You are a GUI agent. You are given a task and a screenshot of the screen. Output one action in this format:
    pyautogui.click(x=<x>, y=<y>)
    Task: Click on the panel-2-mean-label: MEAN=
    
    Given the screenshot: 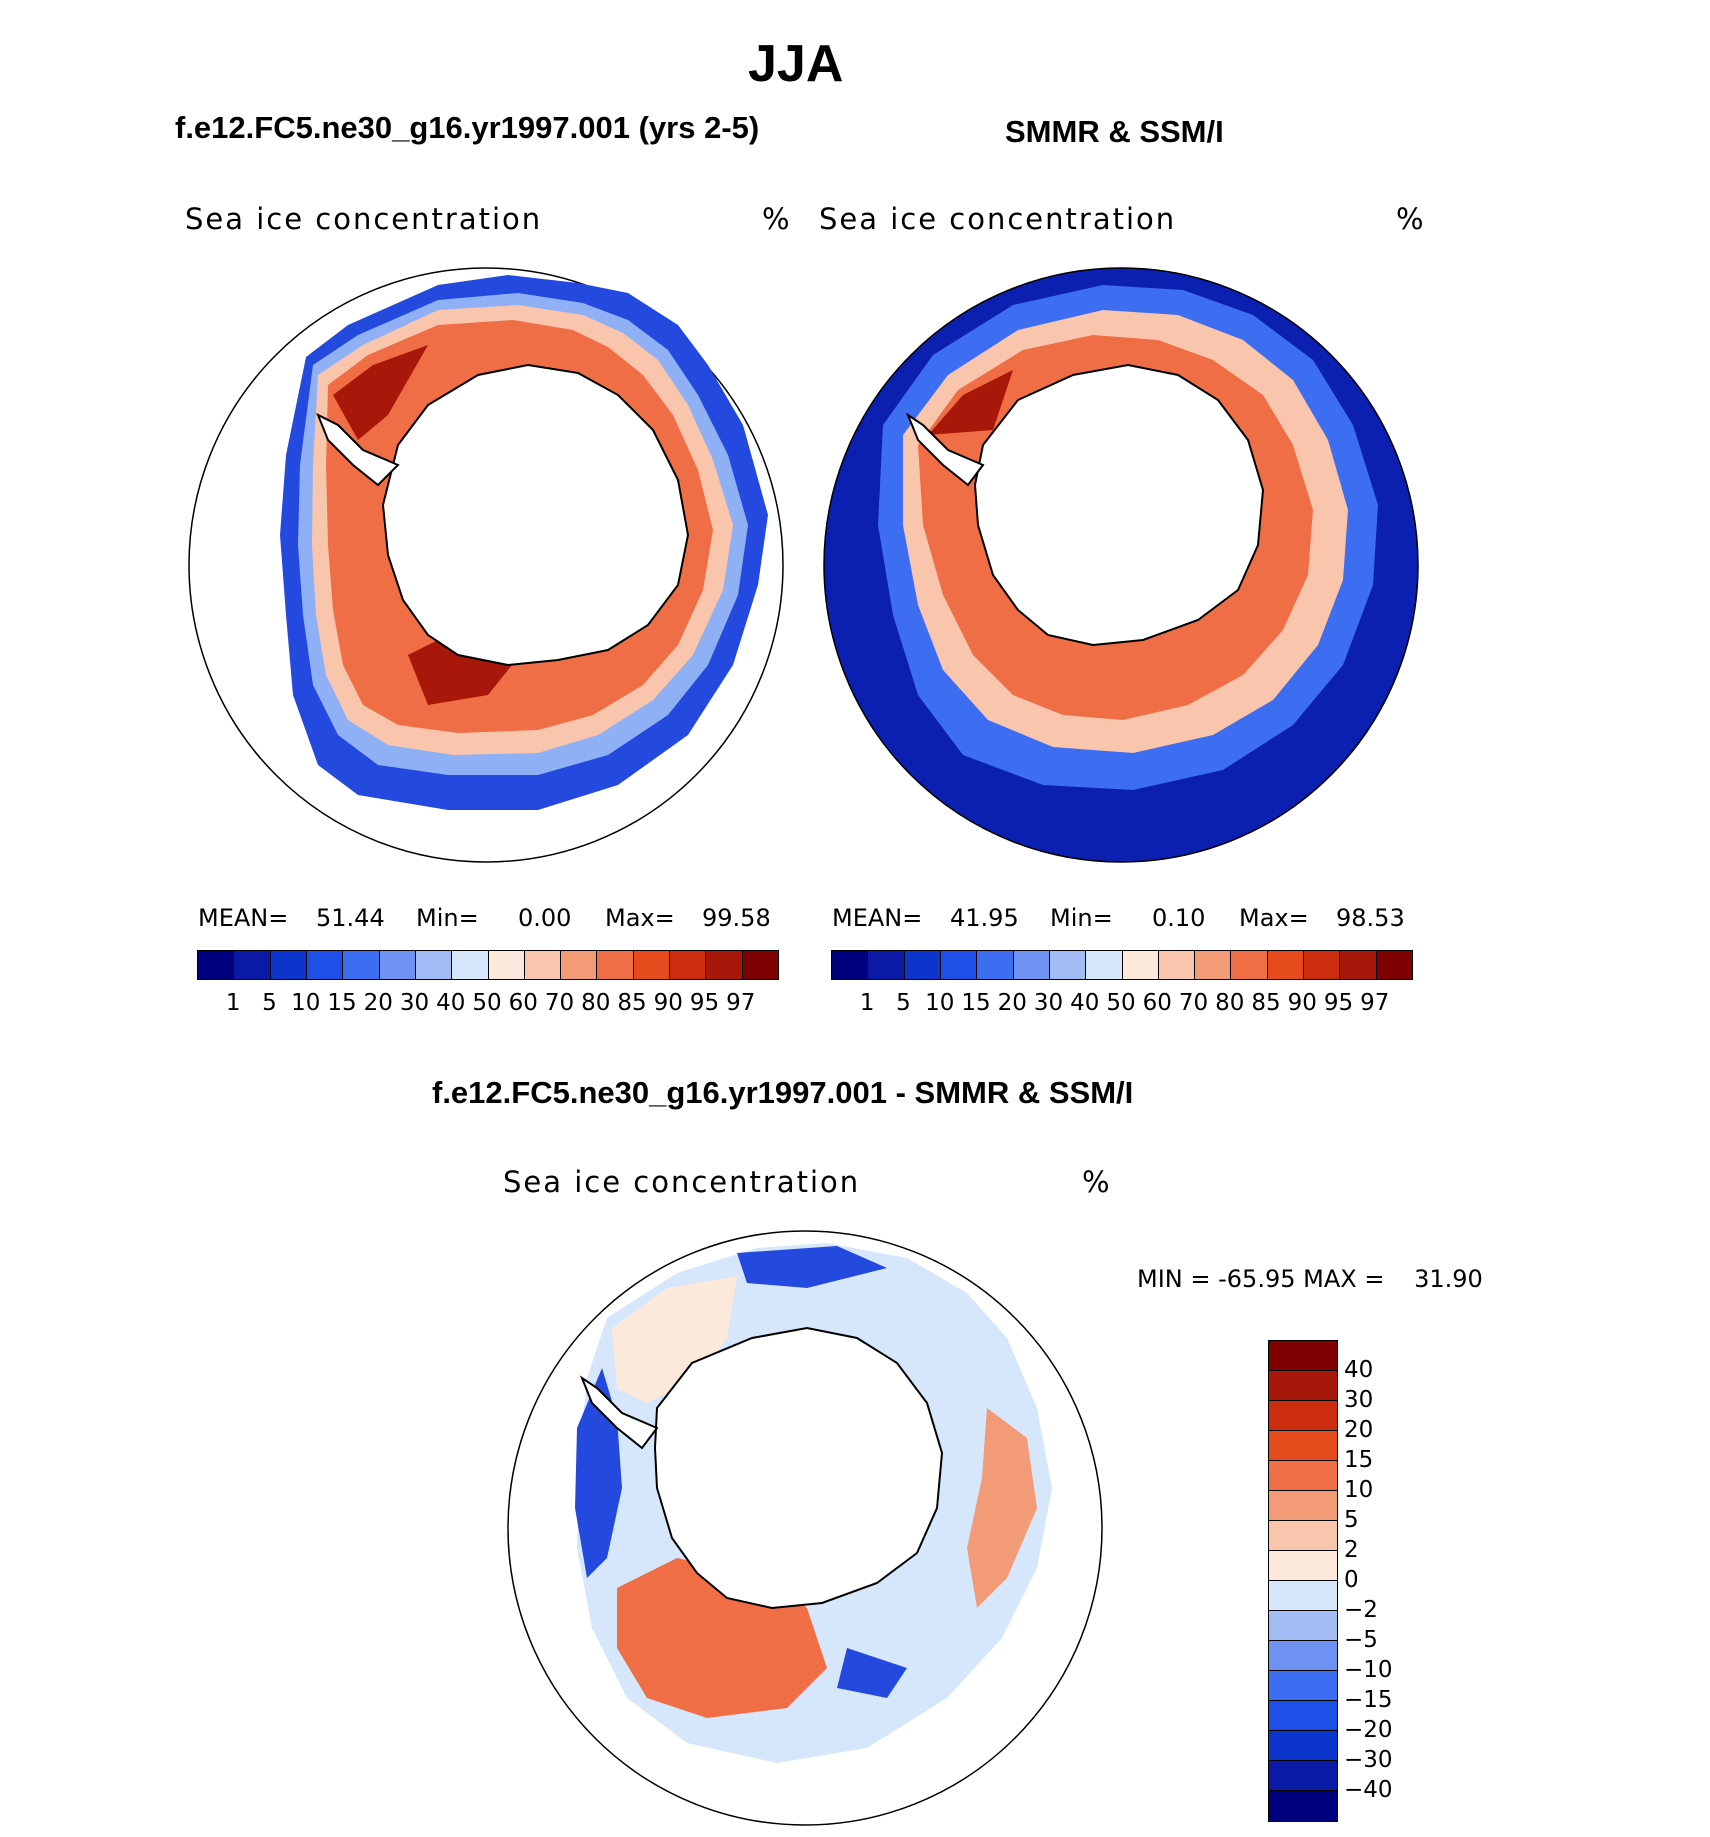 What is the action you would take?
    pyautogui.click(x=877, y=918)
    